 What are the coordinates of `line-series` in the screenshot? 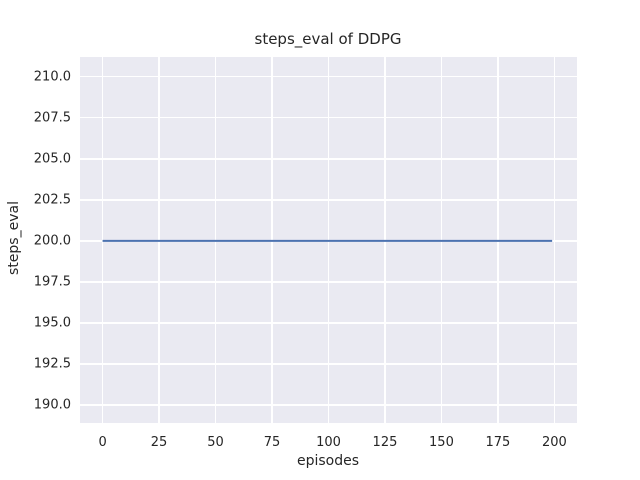 It's located at (327, 240).